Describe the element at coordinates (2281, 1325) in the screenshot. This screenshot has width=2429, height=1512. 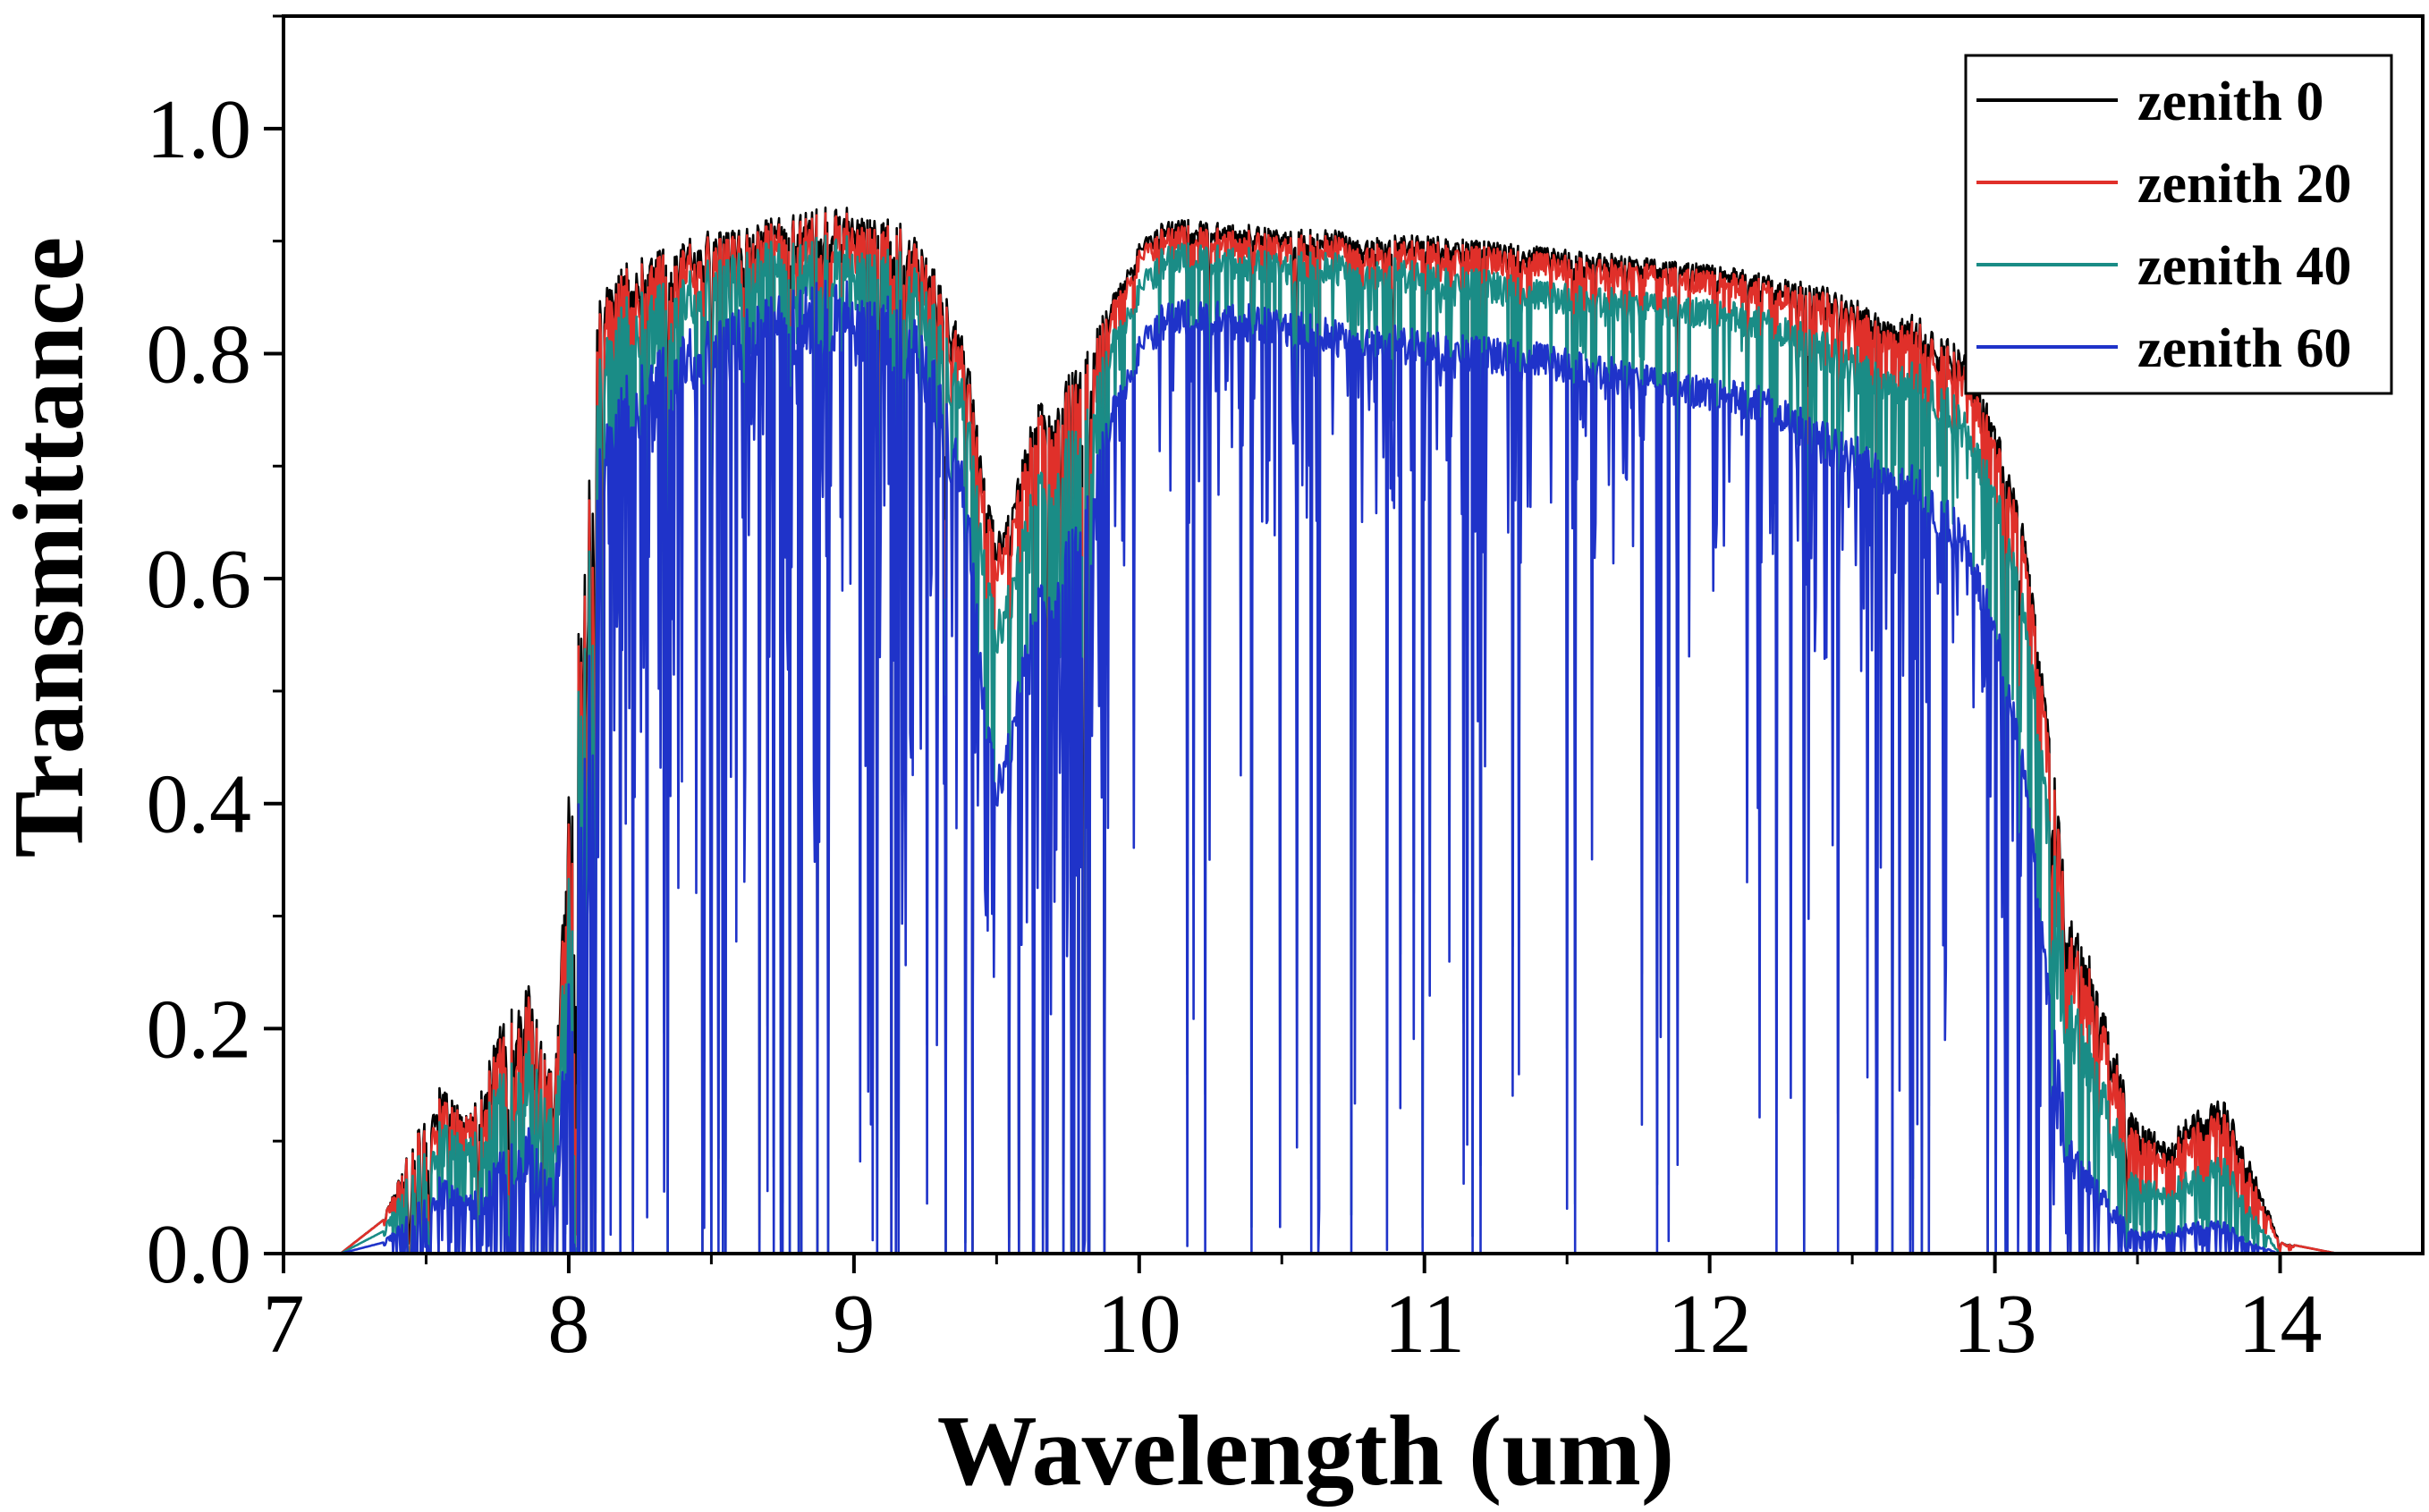
I see `x-tick-label: 14` at that location.